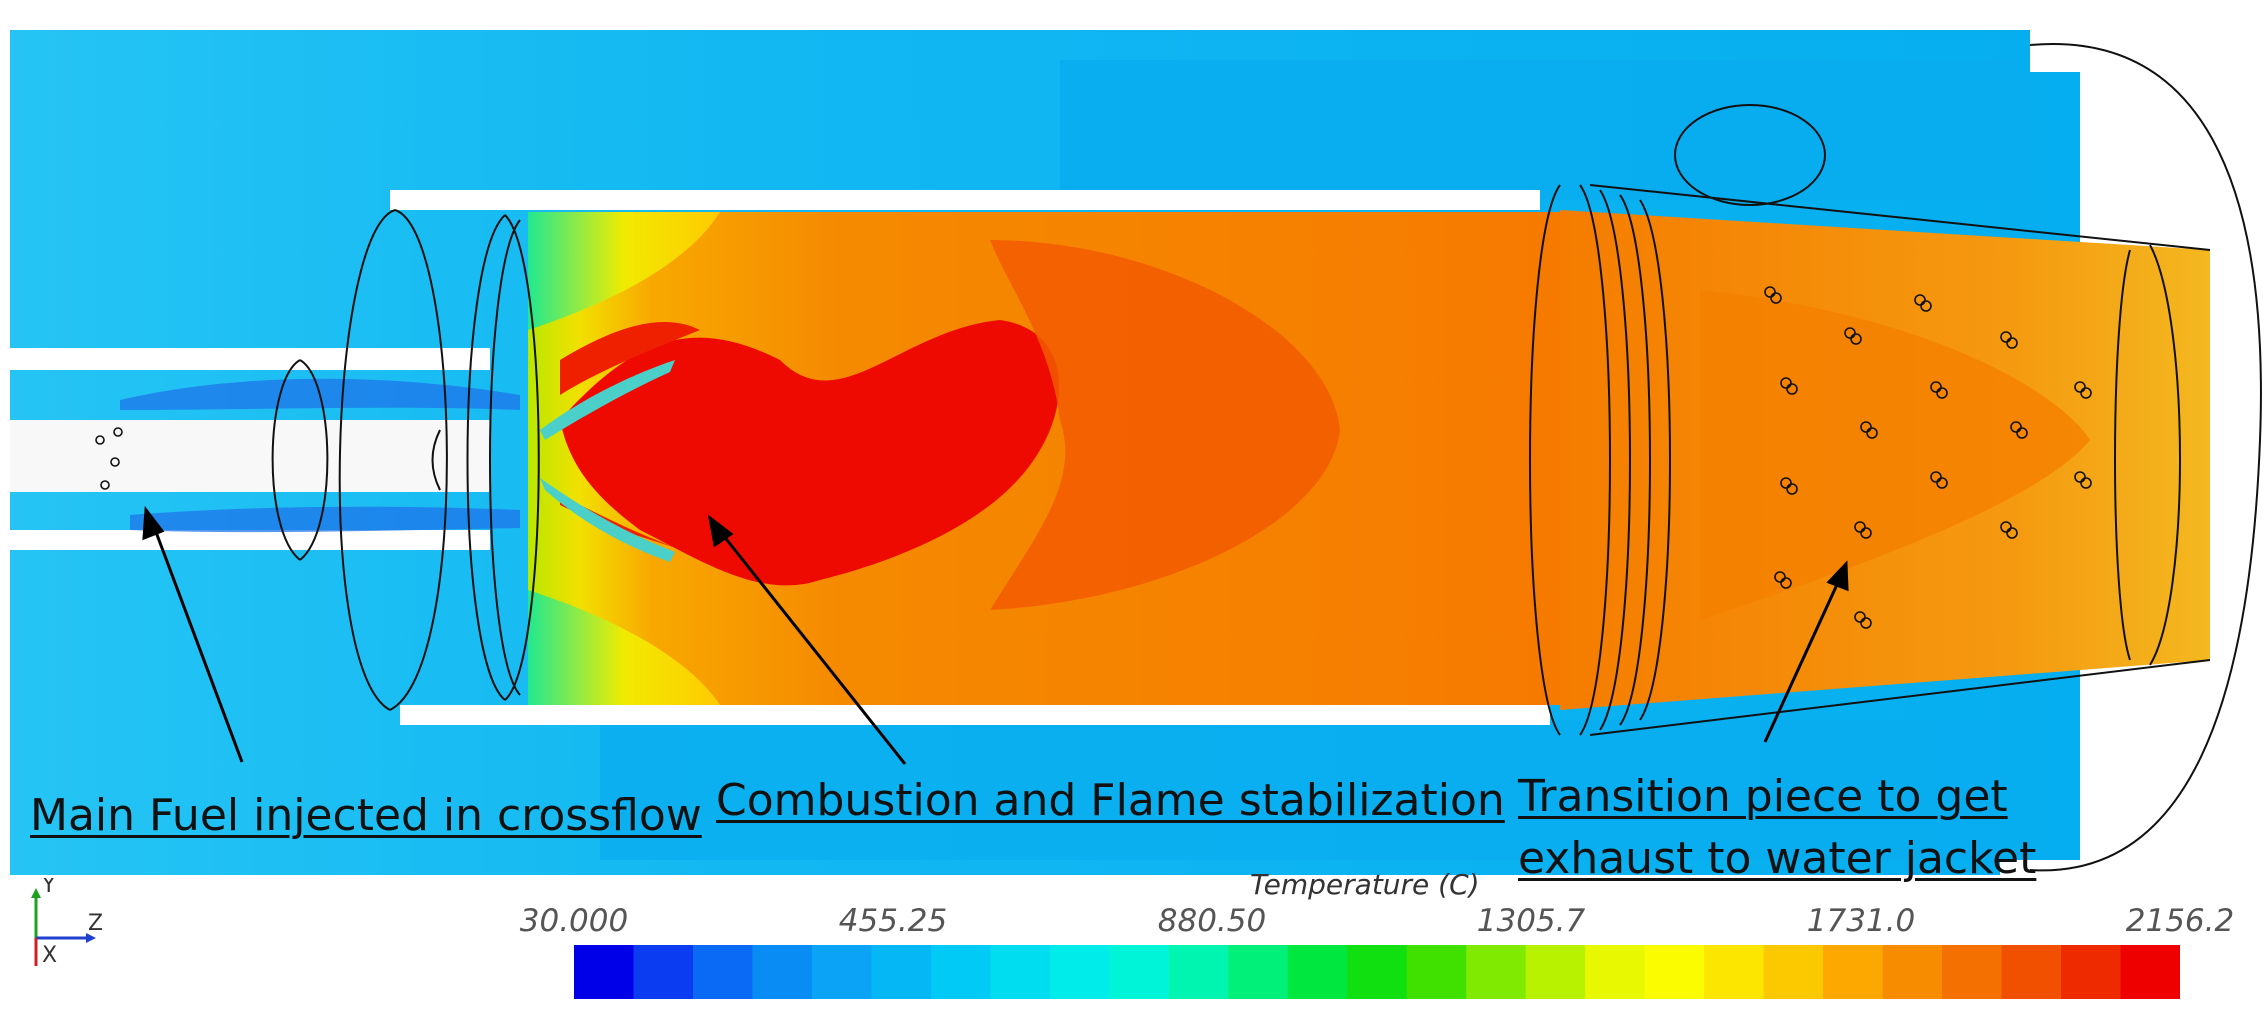 Image resolution: width=2268 pixels, height=1011 pixels. Describe the element at coordinates (630, 358) in the screenshot. I see `upper-shear-flame` at that location.